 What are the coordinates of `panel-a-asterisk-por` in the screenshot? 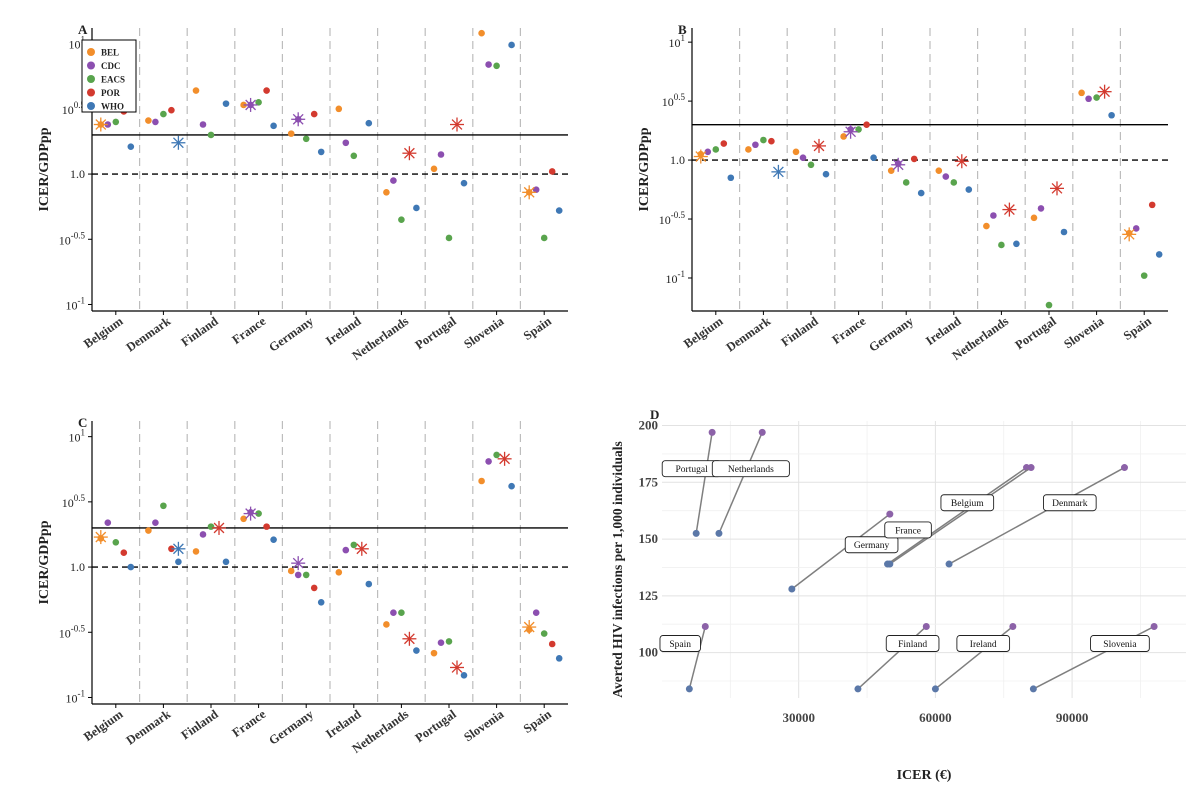 It's located at (457, 124).